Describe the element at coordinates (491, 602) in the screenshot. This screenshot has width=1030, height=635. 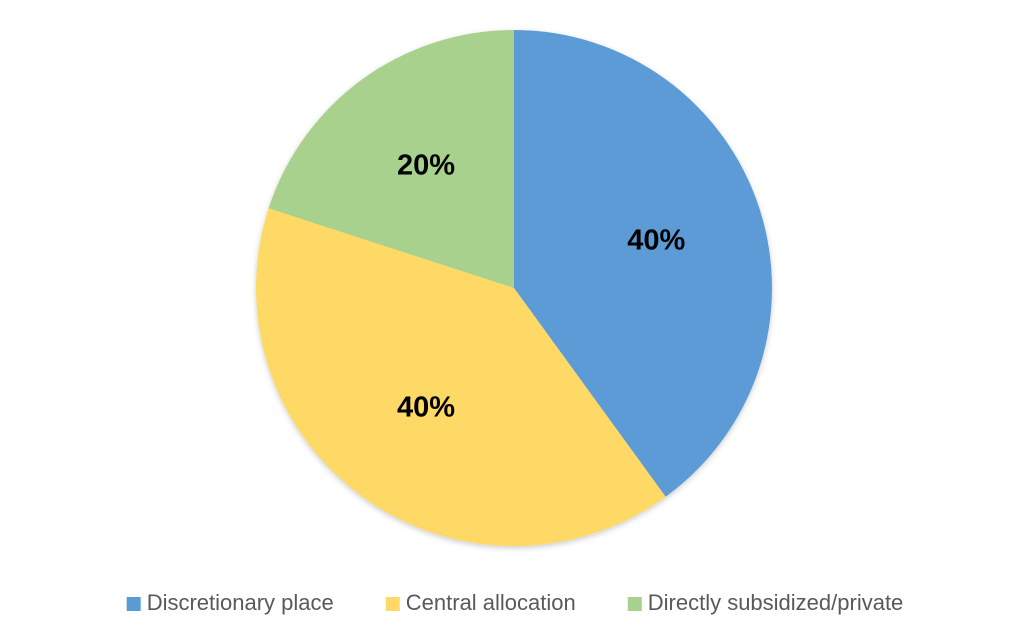
I see `legend-label: Central allocation` at that location.